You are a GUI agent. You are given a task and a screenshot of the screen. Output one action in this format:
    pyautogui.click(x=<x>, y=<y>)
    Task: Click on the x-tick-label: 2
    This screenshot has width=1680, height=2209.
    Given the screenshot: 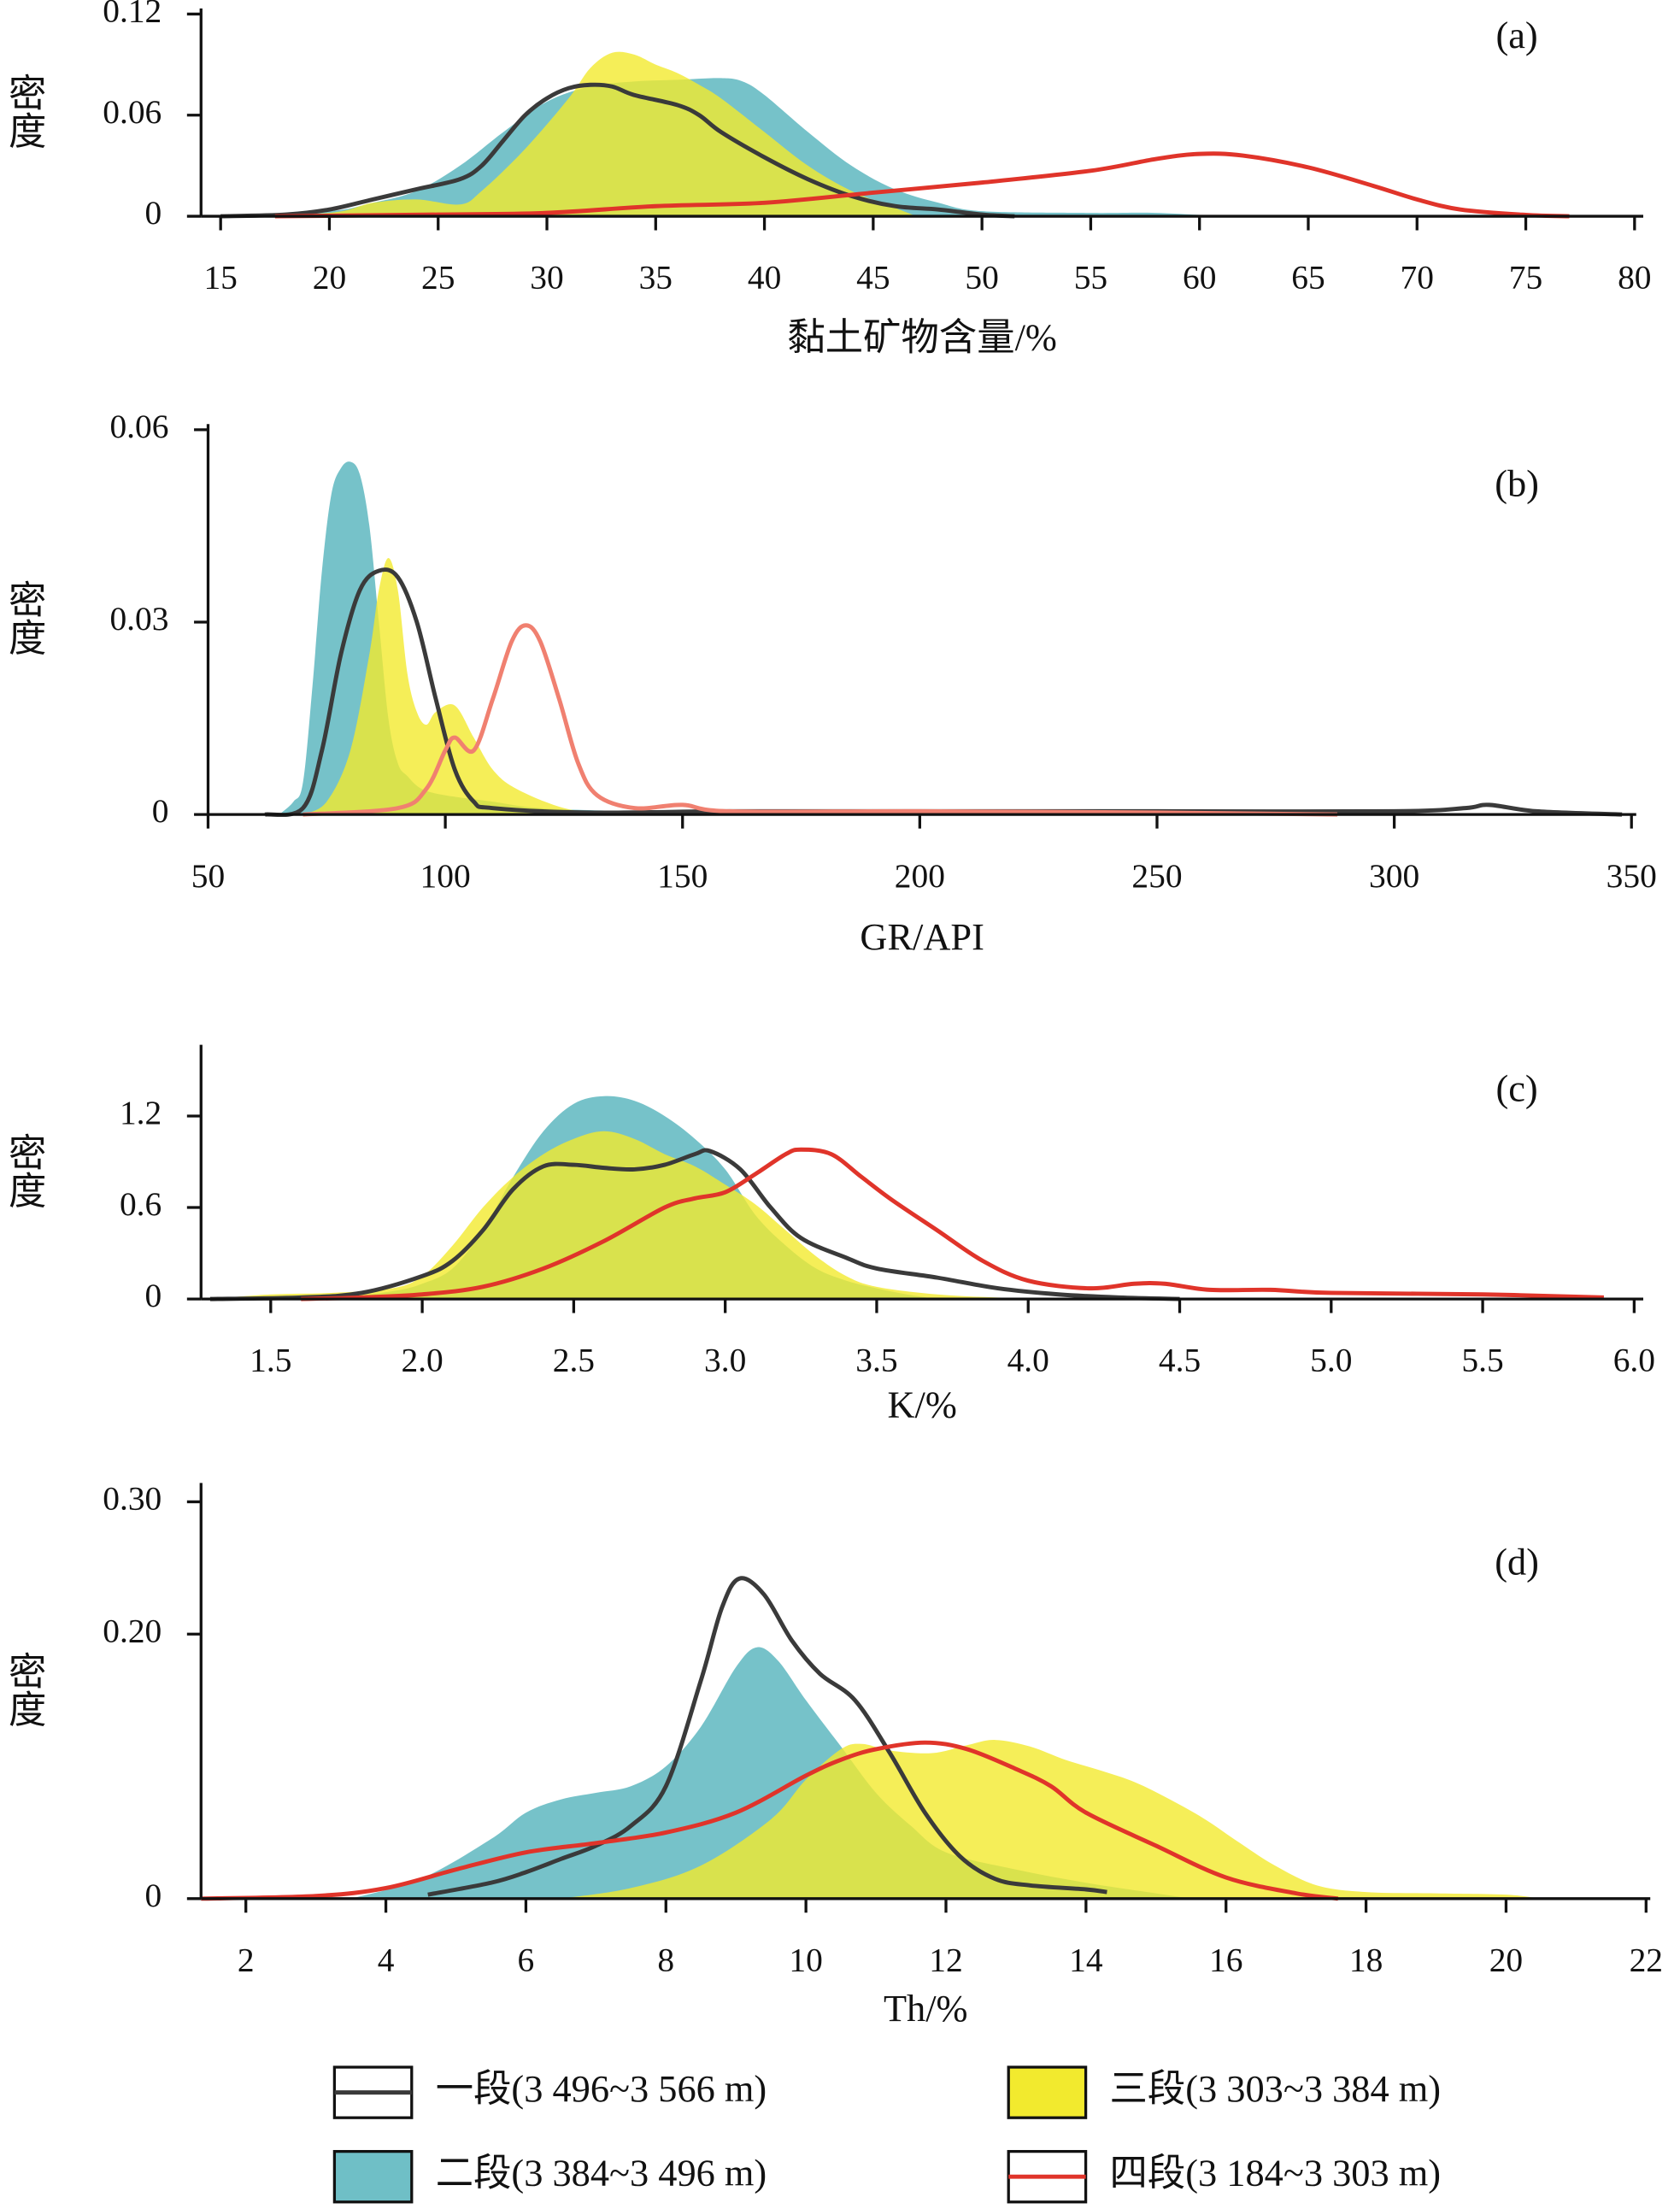 What is the action you would take?
    pyautogui.click(x=246, y=1959)
    